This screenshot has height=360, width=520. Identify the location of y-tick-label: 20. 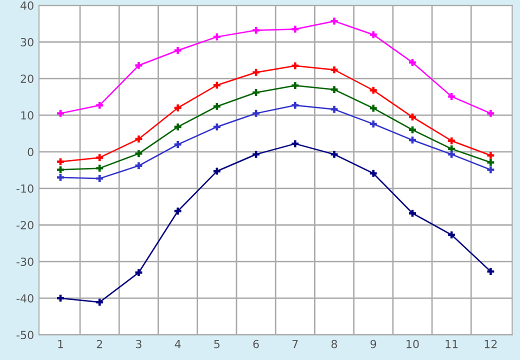
(27, 78).